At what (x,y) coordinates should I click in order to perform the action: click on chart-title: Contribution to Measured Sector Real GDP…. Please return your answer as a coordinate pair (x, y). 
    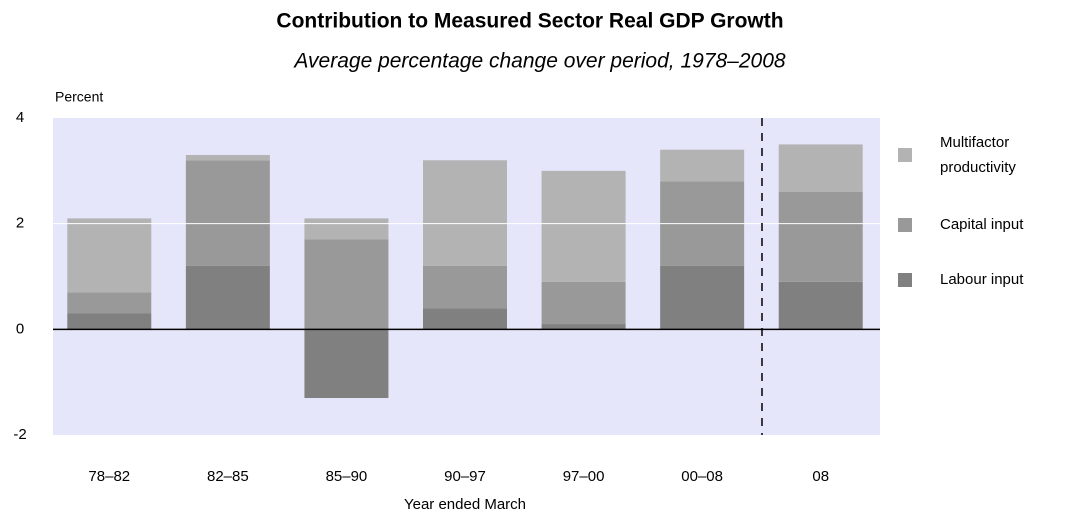
    Looking at the image, I should click on (529, 21).